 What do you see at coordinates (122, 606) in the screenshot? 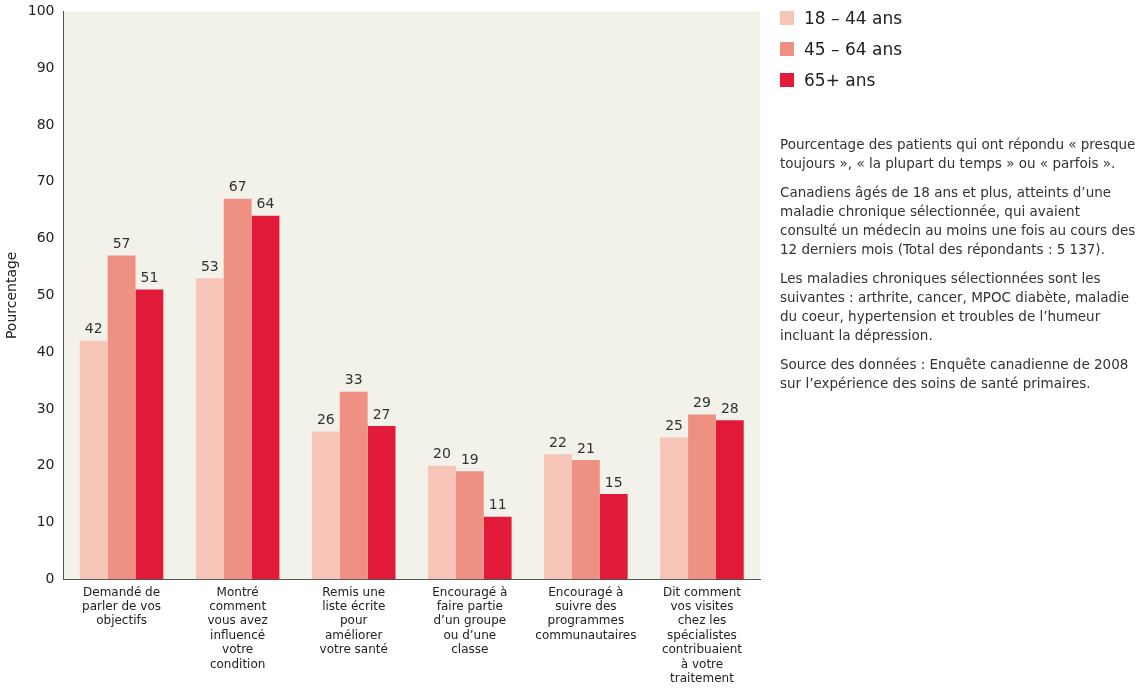
I see `x-tick-label: Demandé de parler de vos objectifs` at bounding box center [122, 606].